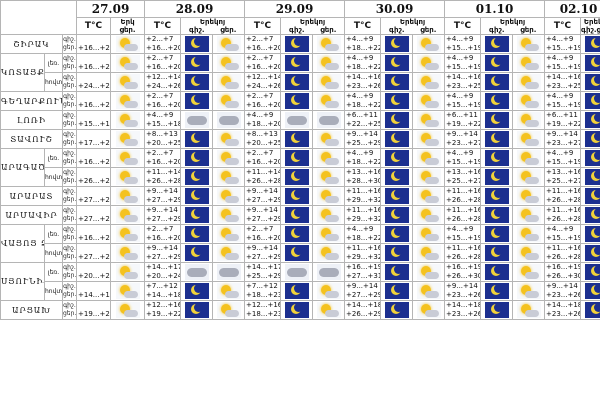  I want to click on night-temp: +14...+18, so click(363, 305).